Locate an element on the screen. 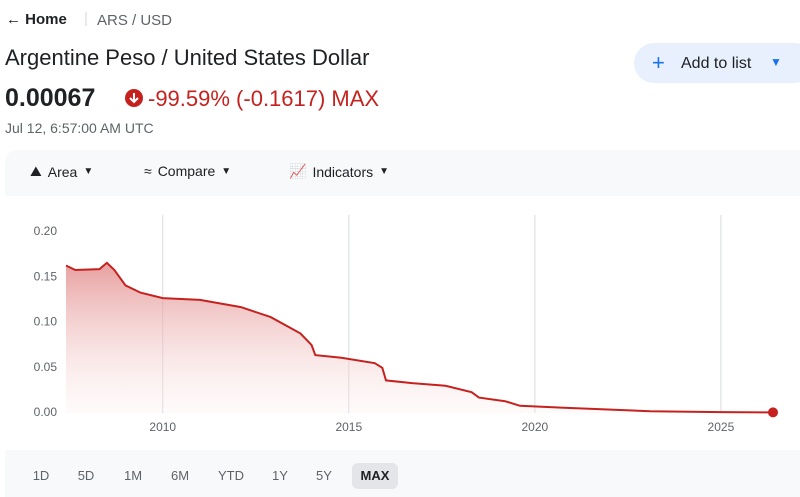 This screenshot has height=497, width=800. dropdown-icon: ▼ is located at coordinates (776, 62).